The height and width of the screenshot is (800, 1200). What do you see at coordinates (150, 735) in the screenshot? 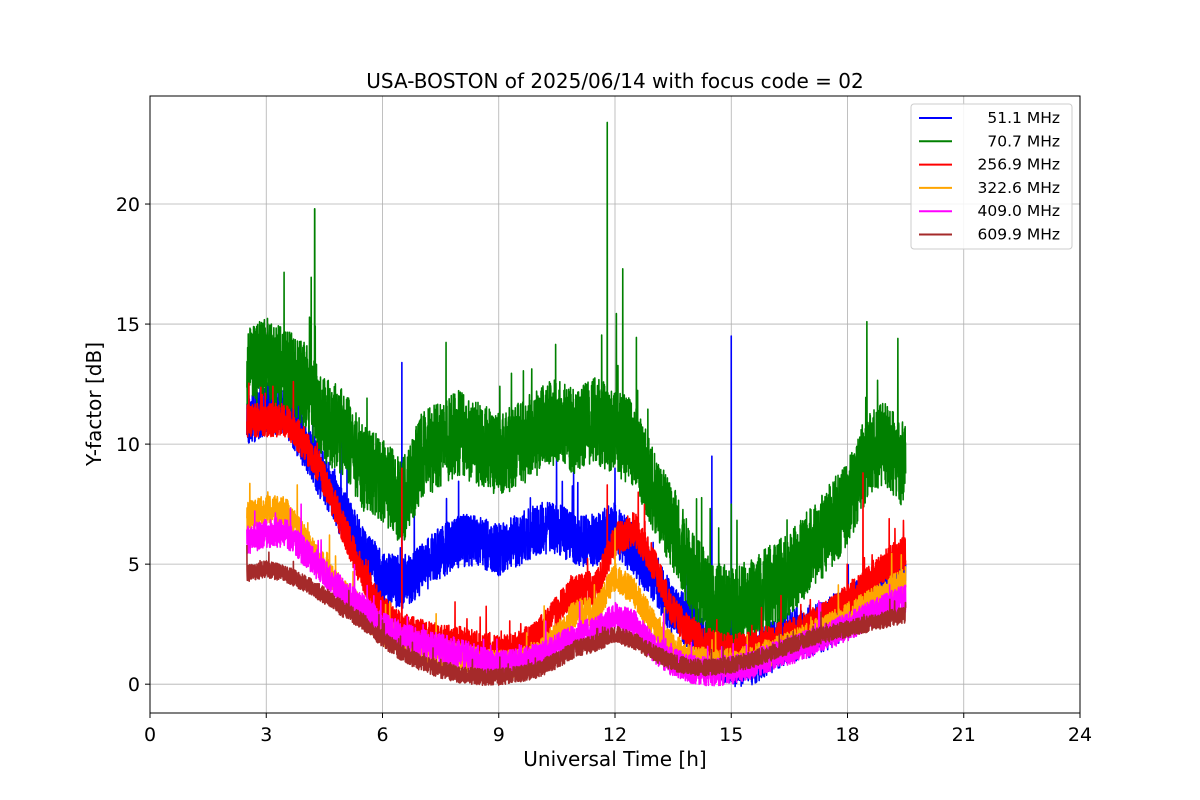
I see `x-tick-label: 0` at bounding box center [150, 735].